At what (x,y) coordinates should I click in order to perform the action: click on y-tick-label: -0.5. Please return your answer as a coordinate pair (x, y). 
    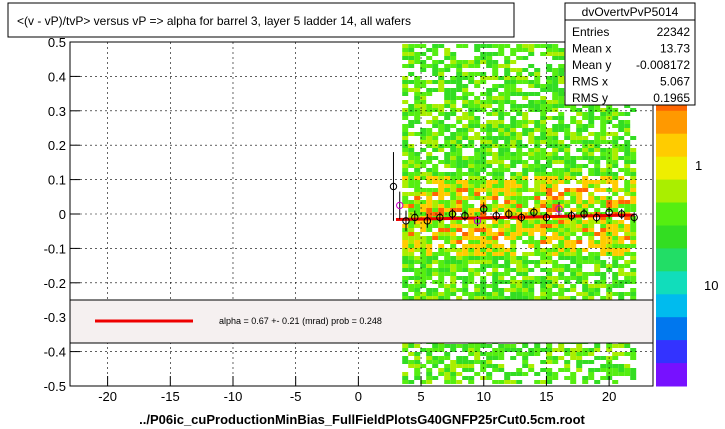
    Looking at the image, I should click on (55, 386).